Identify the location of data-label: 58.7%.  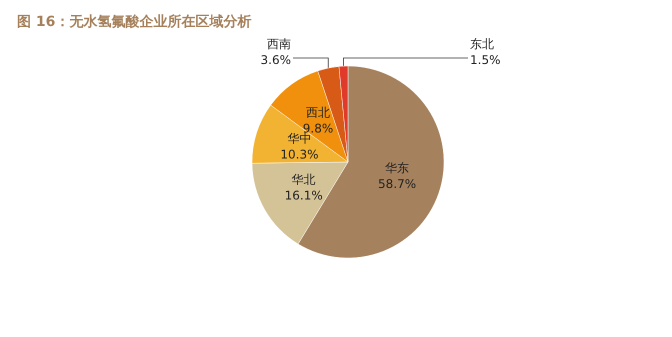
(397, 183).